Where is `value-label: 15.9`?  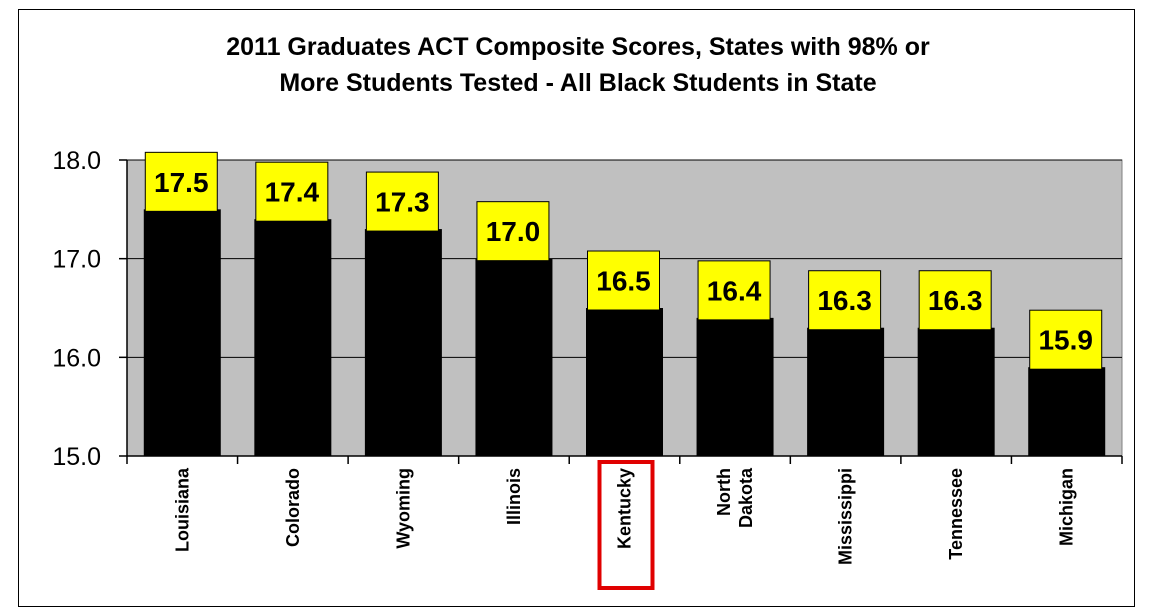 value-label: 15.9 is located at coordinates (1065, 340).